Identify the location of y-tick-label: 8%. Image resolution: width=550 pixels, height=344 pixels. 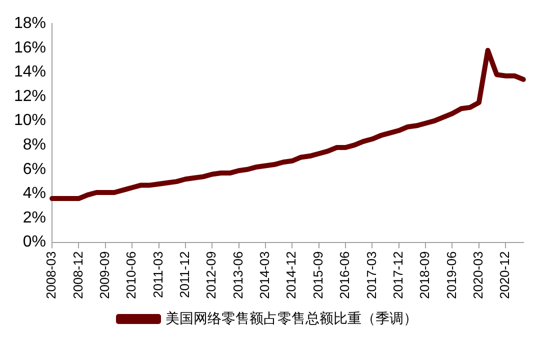
(34, 145).